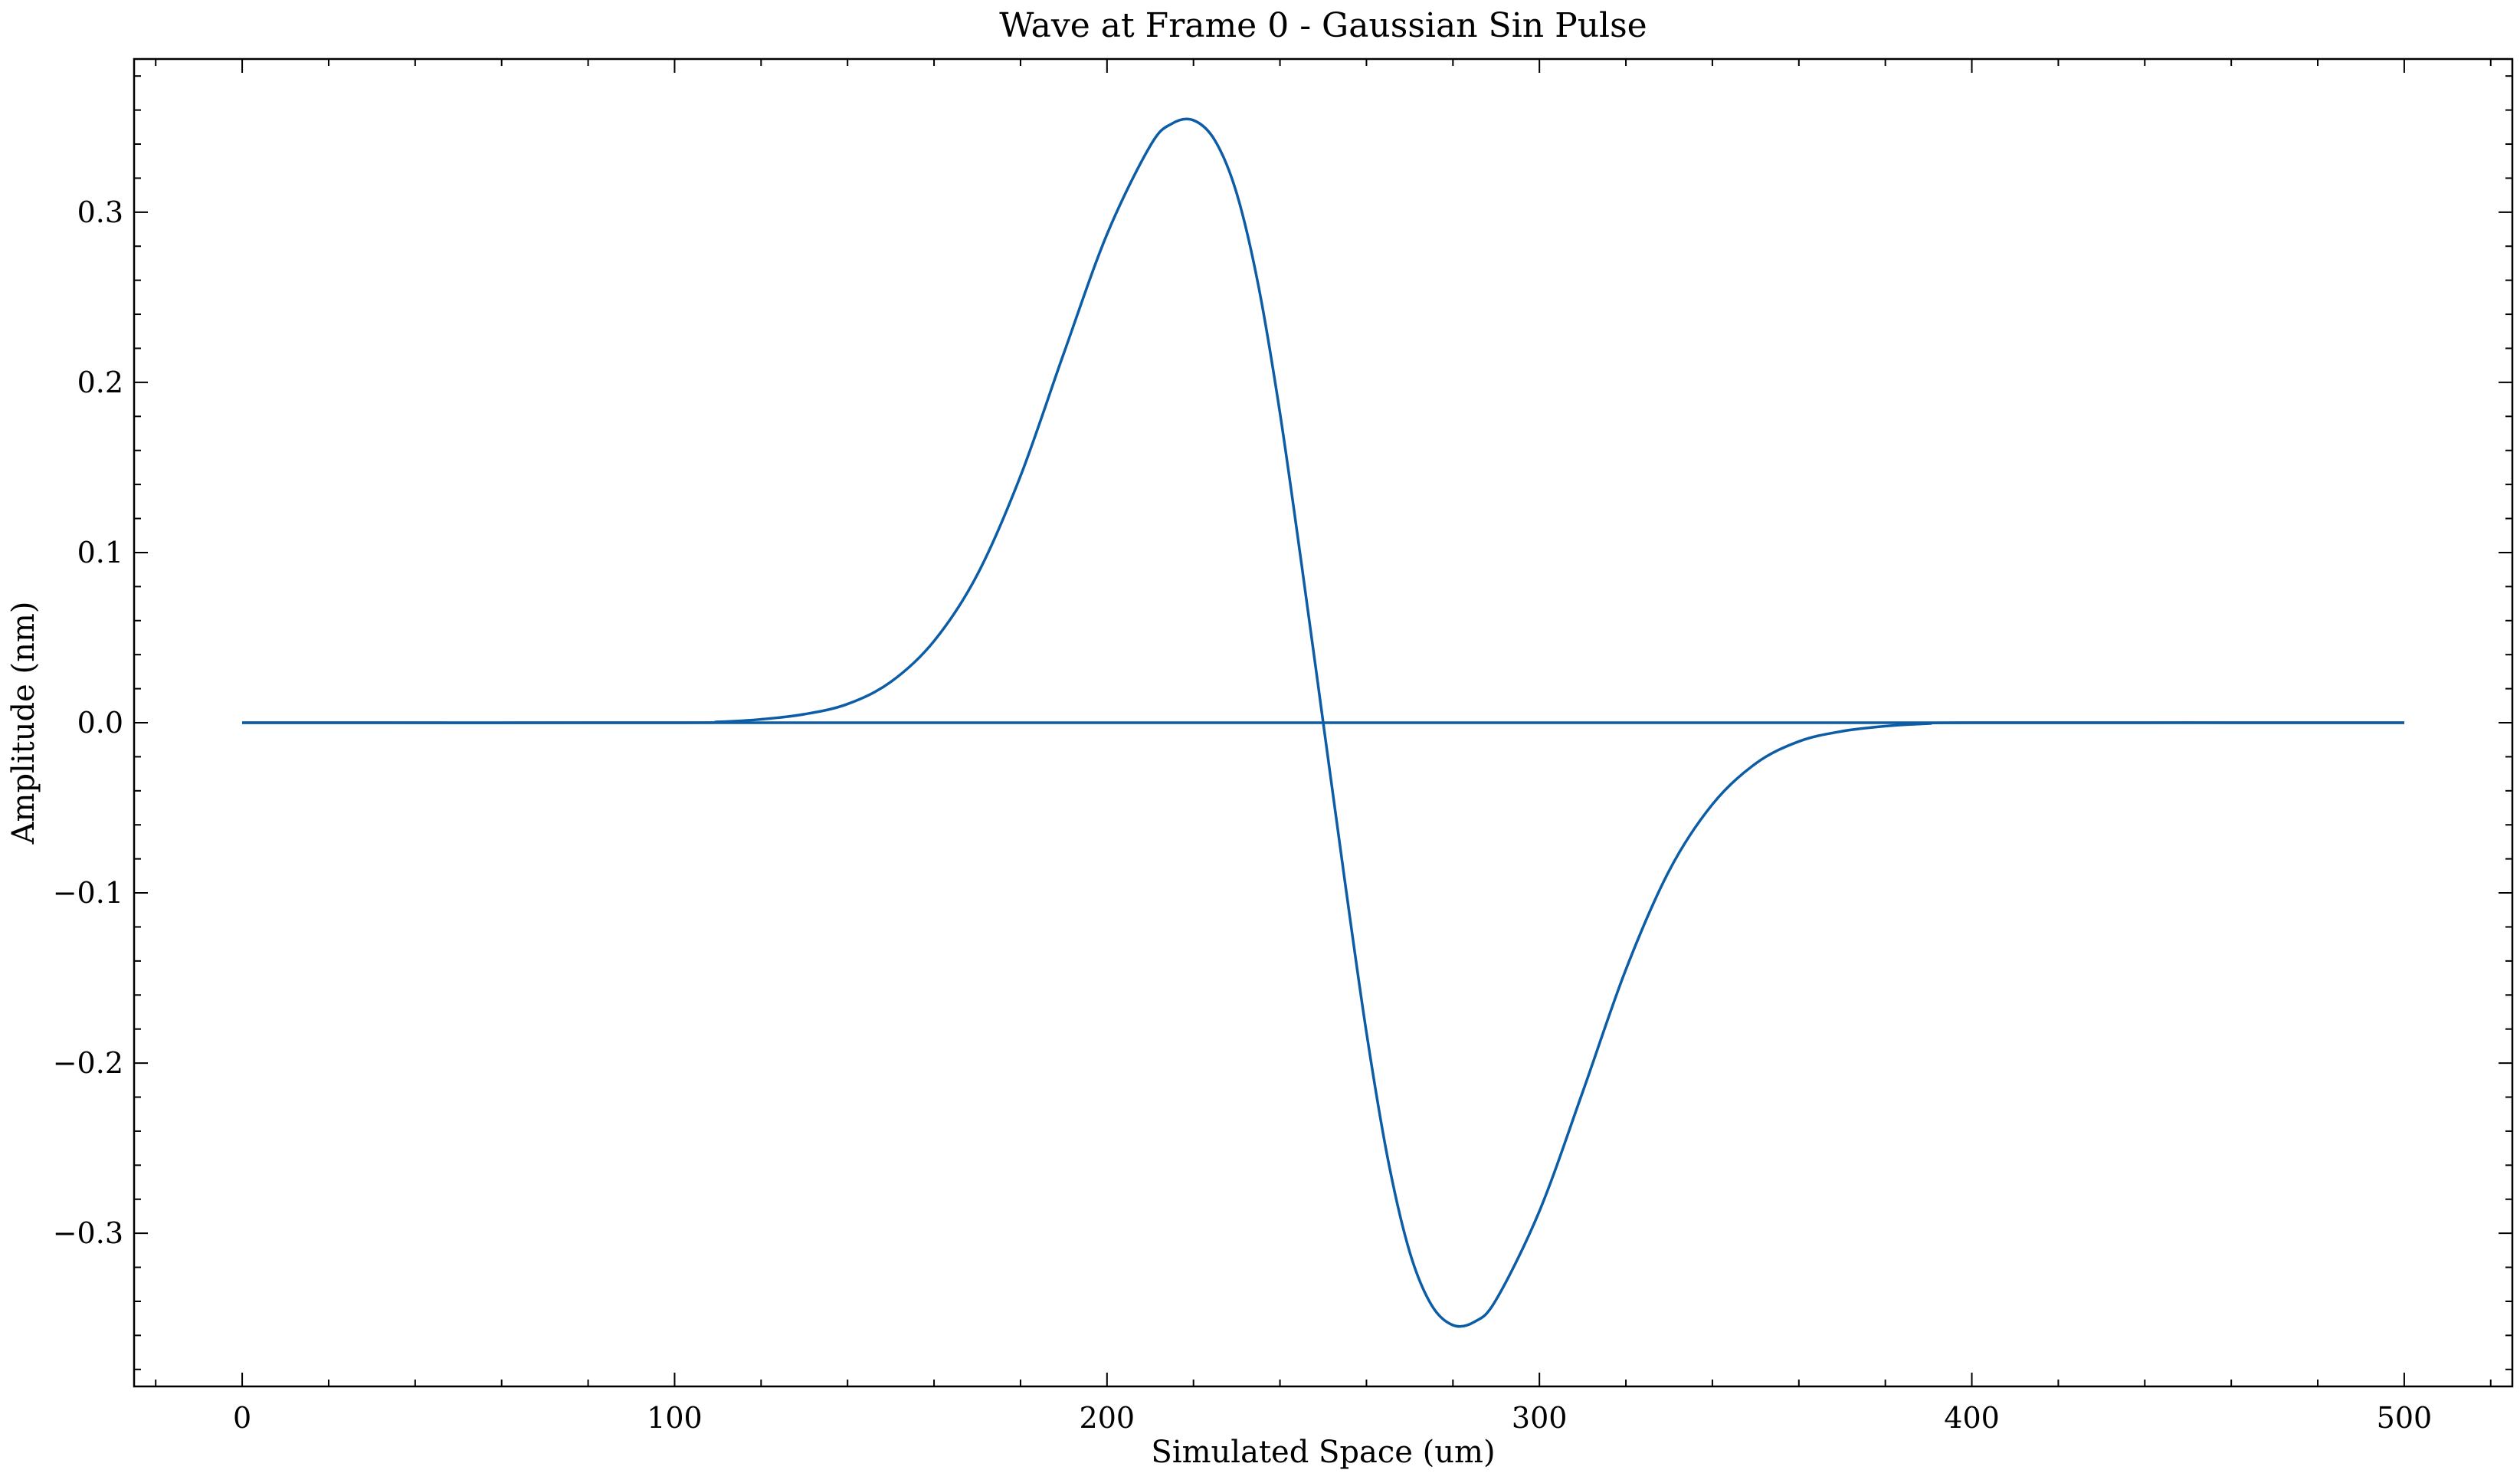 The width and height of the screenshot is (2520, 1483). What do you see at coordinates (675, 1418) in the screenshot?
I see `x-tick-label: 100` at bounding box center [675, 1418].